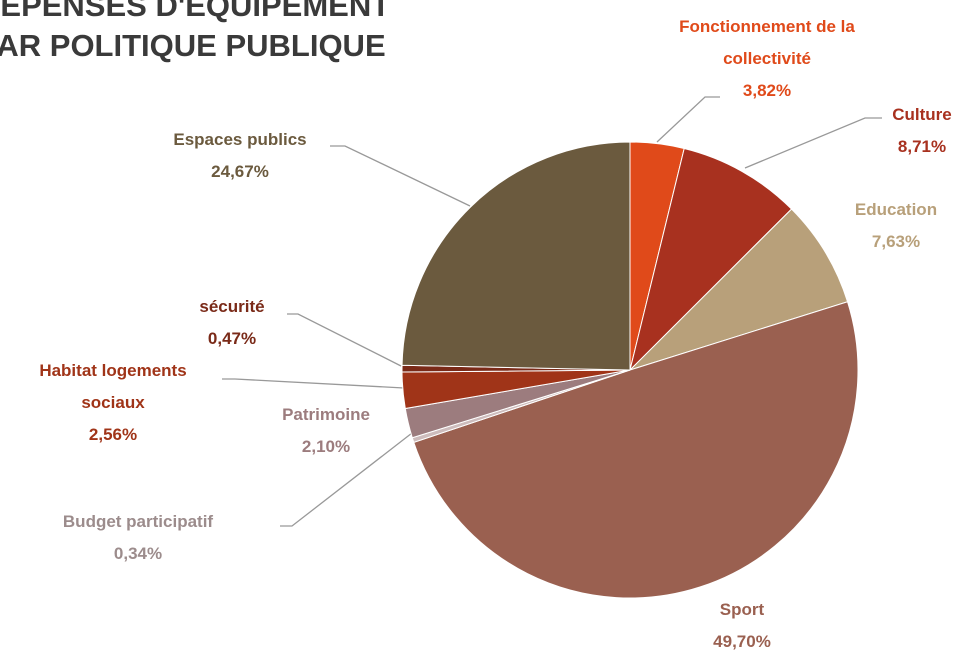 The height and width of the screenshot is (658, 971). I want to click on category-label: Espaces publics, so click(240, 139).